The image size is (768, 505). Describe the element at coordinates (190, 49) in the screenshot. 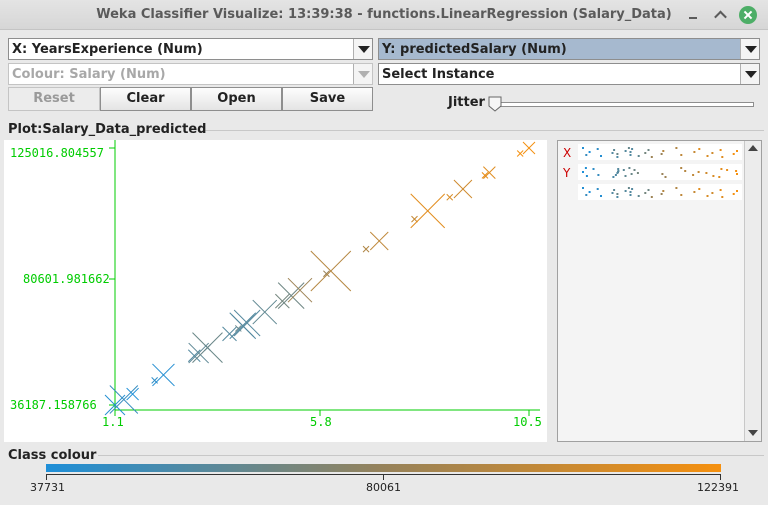

I see `x-axis-select: X: YearsExperience (Num)` at that location.